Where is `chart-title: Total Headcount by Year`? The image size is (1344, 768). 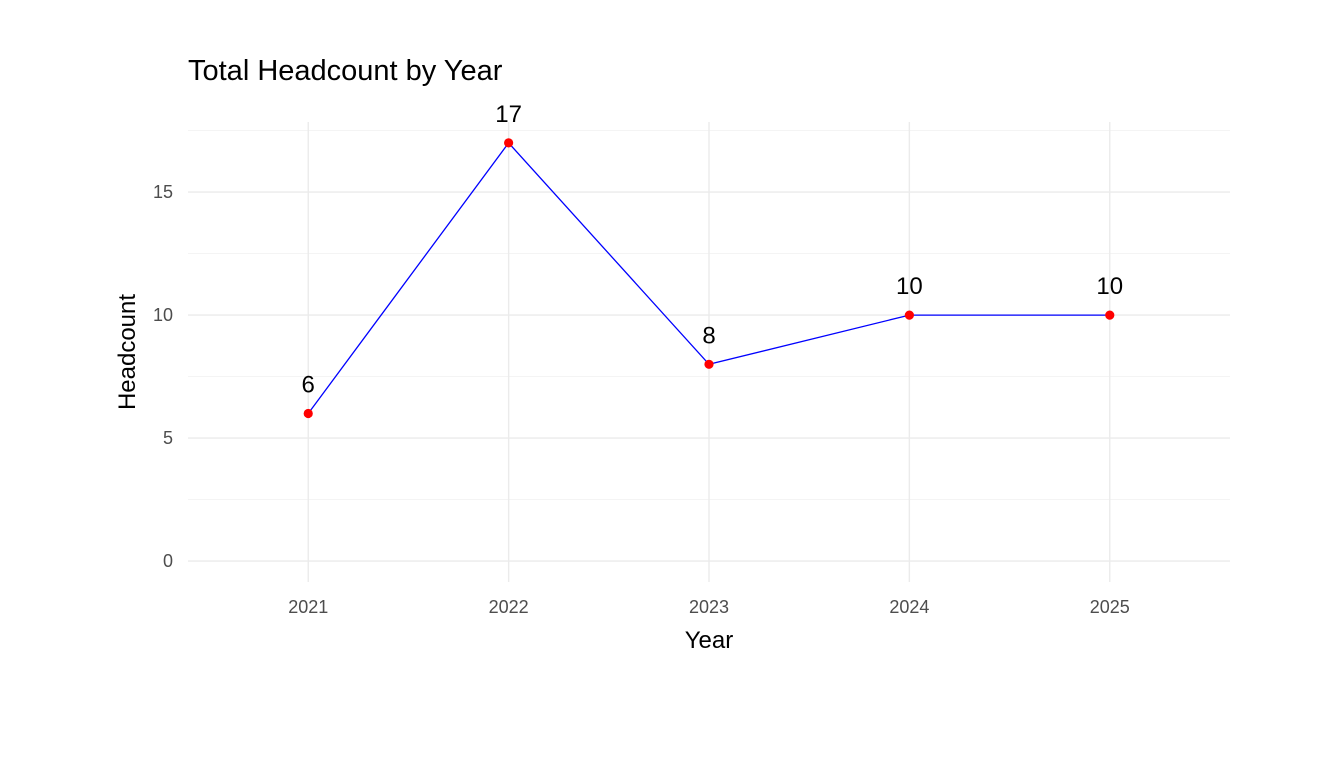
chart-title: Total Headcount by Year is located at coordinates (345, 71).